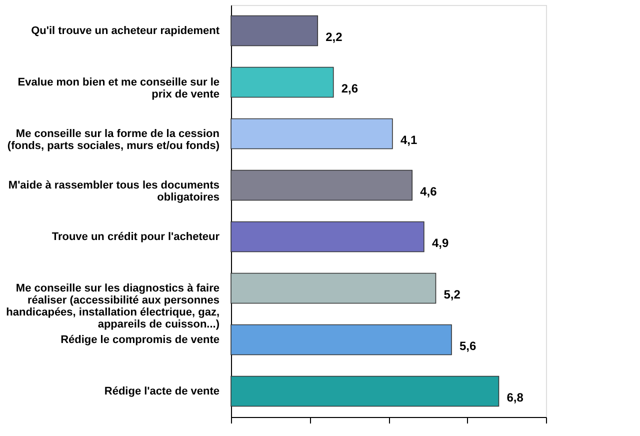 The image size is (640, 436). Describe the element at coordinates (140, 340) in the screenshot. I see `y-tick-label: Rédige le compromis de vente` at that location.